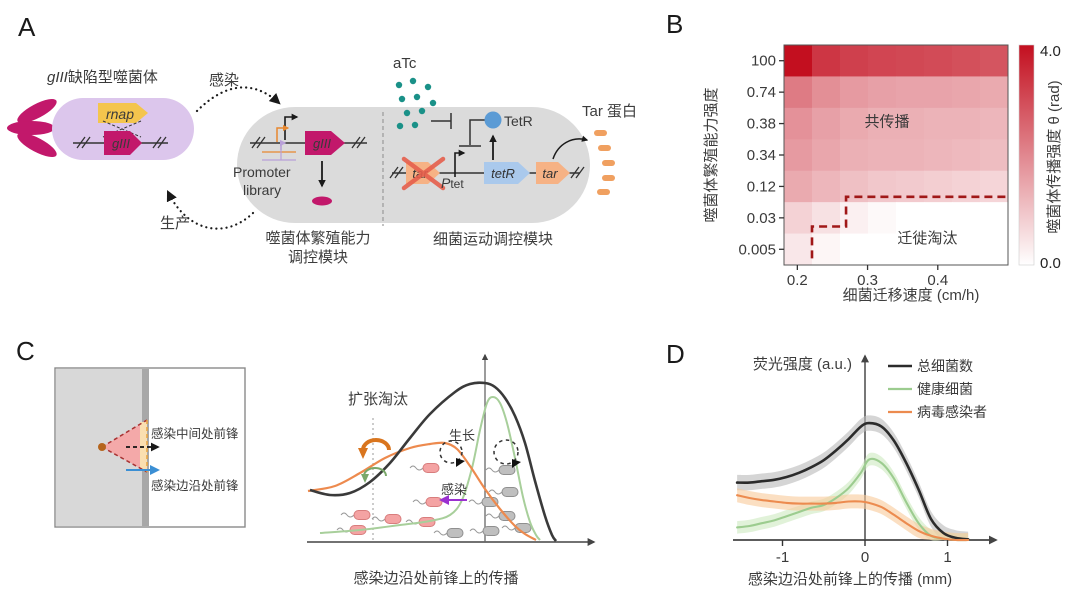  I want to click on legend-label-total: 总细菌数, so click(945, 366).